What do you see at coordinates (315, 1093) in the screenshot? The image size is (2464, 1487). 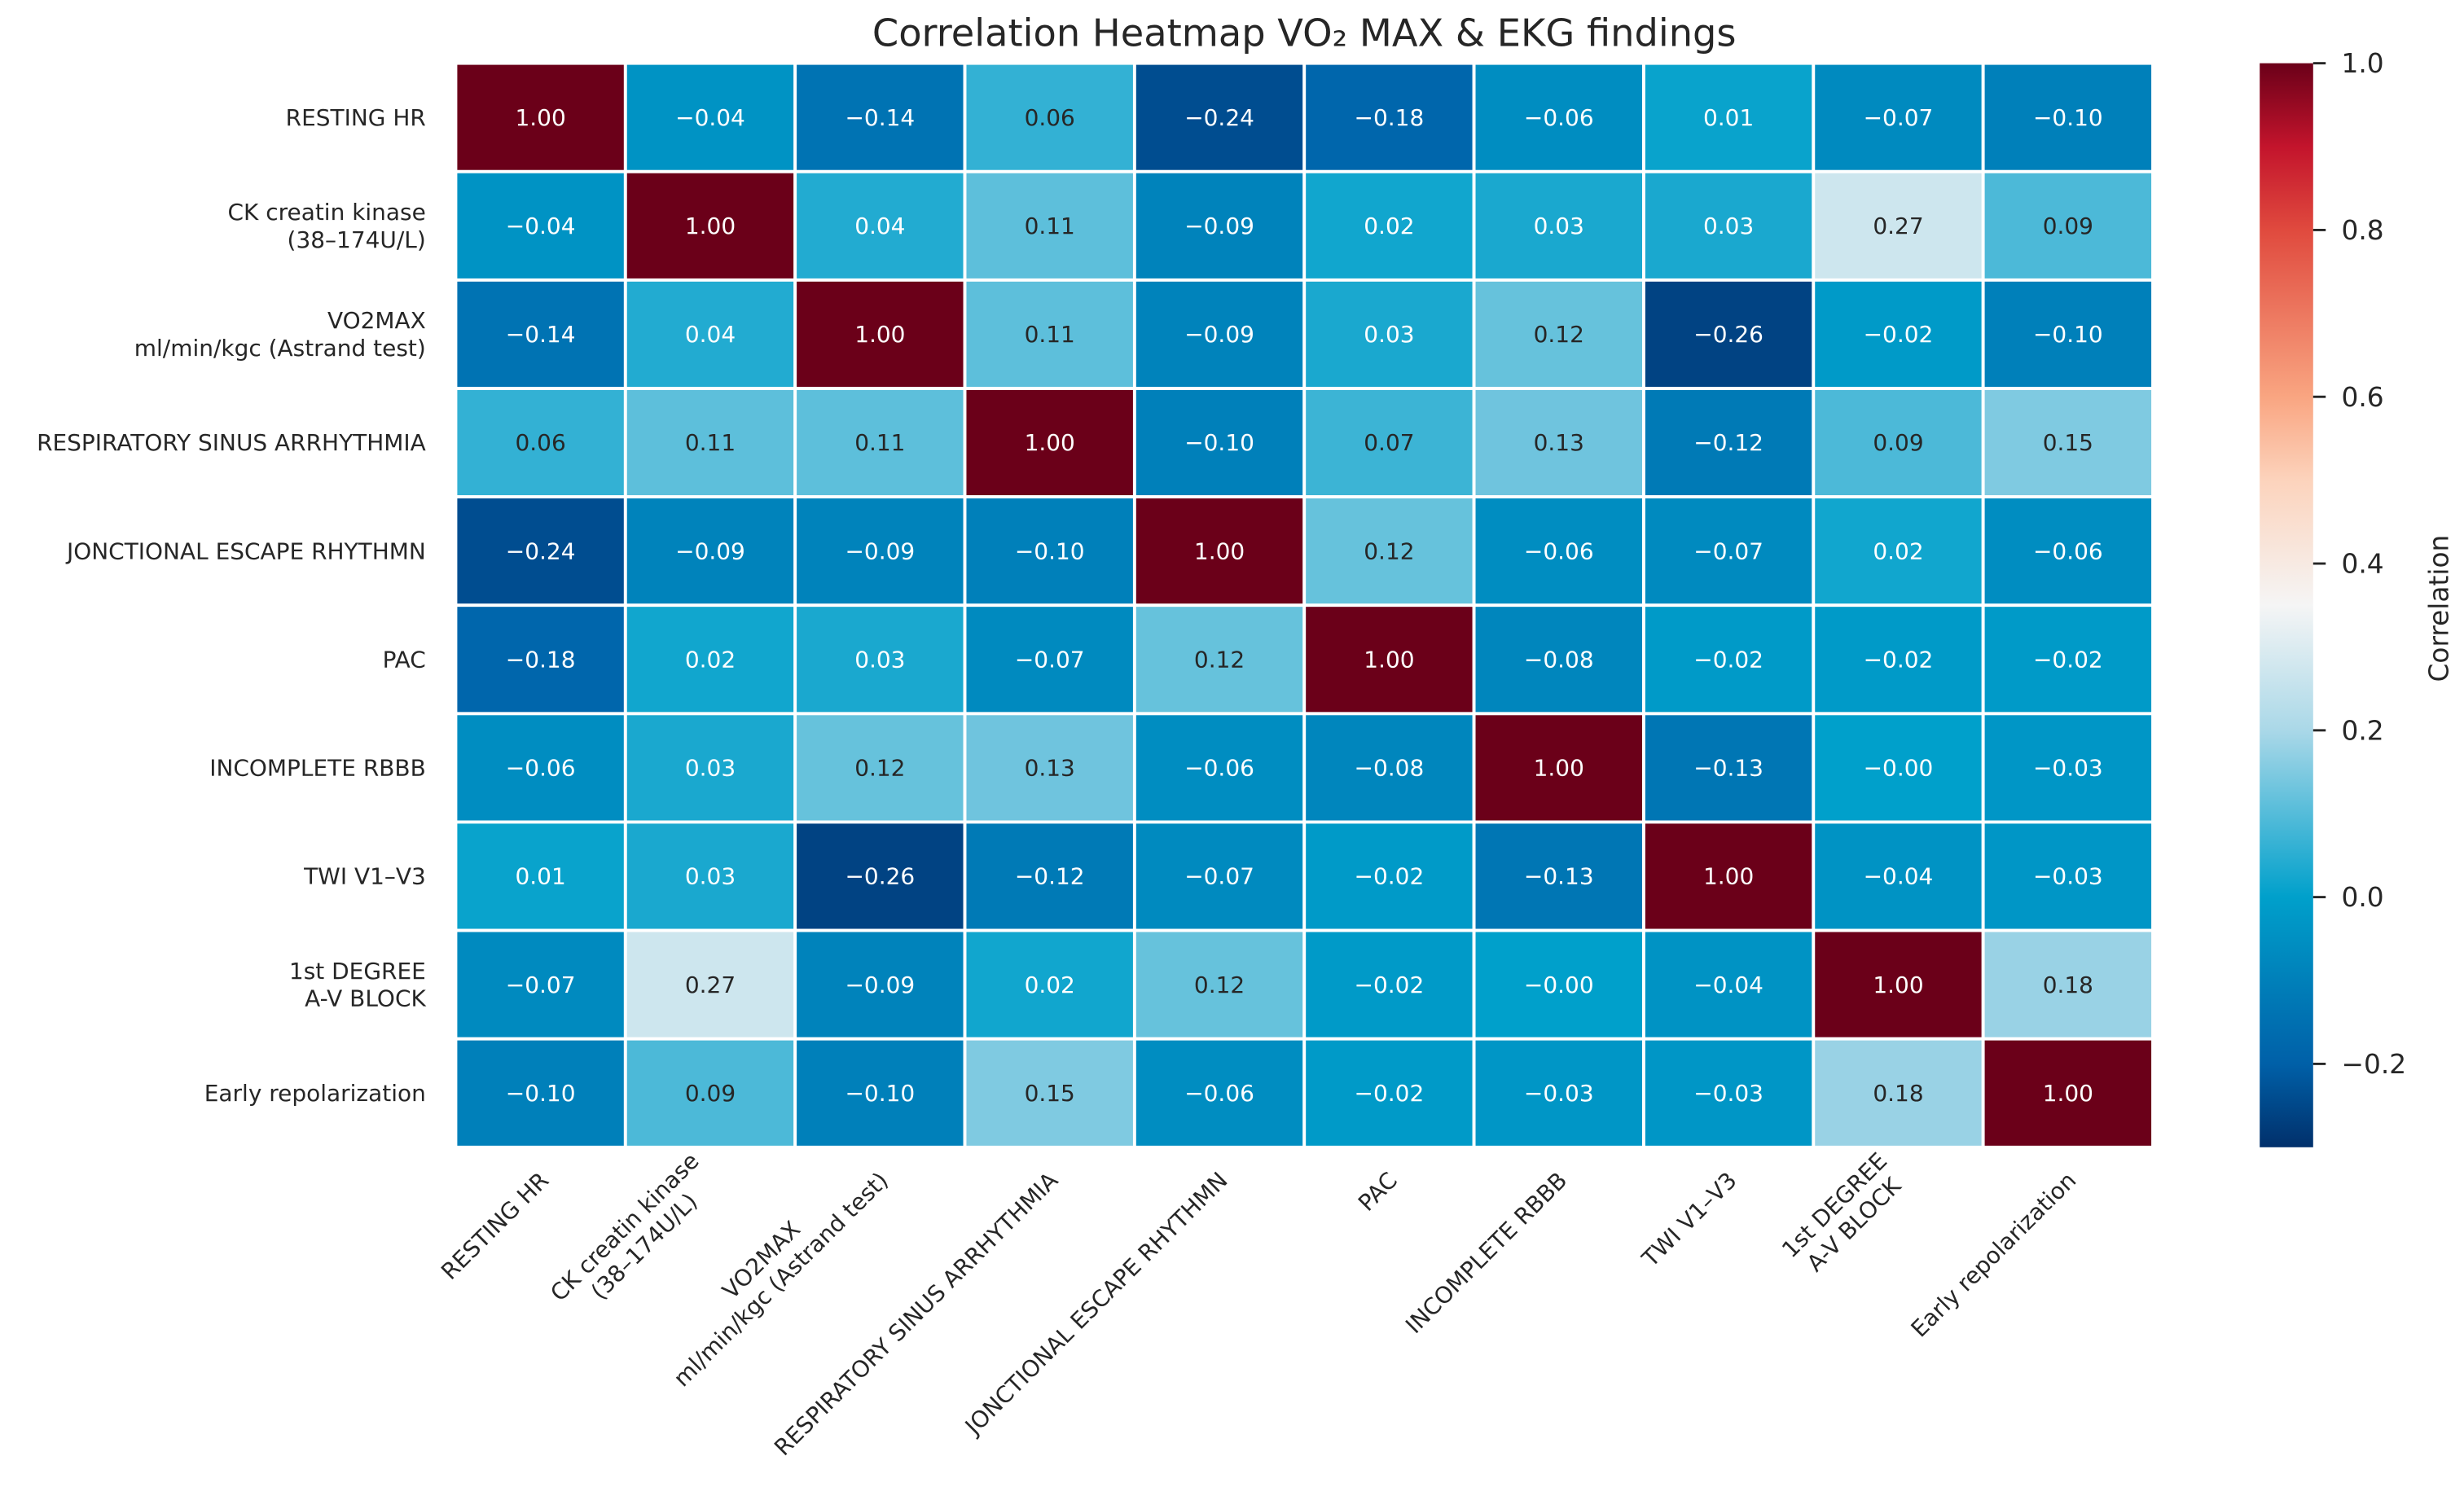 I see `row-label: Early repolarization` at bounding box center [315, 1093].